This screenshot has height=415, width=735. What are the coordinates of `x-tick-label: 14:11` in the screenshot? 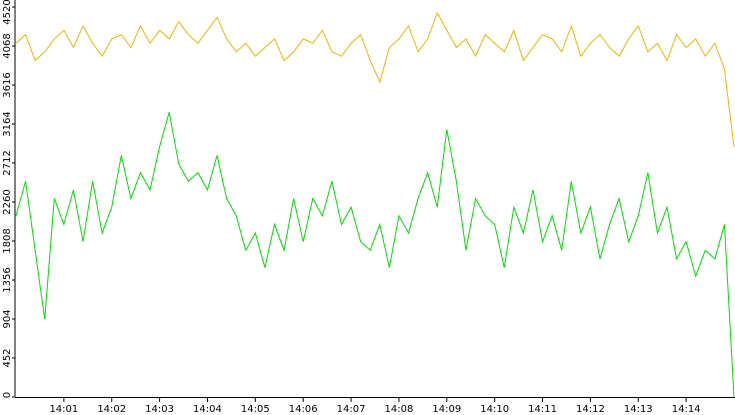 It's located at (542, 409).